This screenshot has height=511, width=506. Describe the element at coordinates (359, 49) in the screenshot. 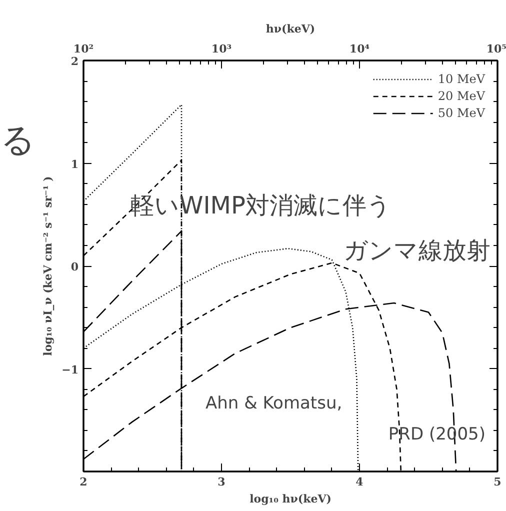

I see `x2-tick-label: 10⁴` at that location.